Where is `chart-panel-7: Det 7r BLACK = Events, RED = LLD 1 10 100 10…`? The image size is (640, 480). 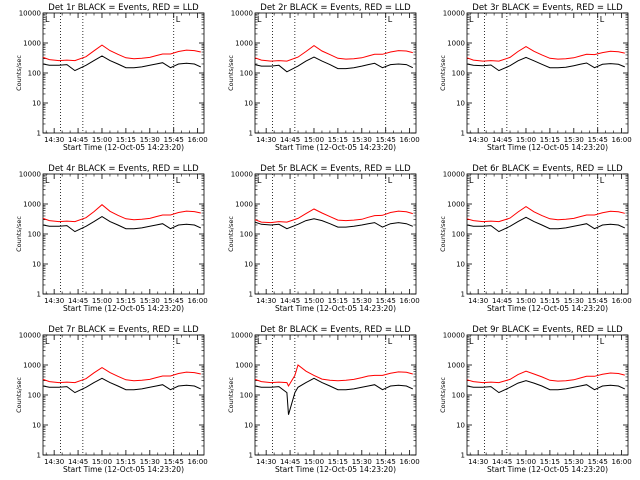
chart-panel-7: Det 7r BLACK = Events, RED = LLD 1 10 100 10… is located at coordinates (111, 399).